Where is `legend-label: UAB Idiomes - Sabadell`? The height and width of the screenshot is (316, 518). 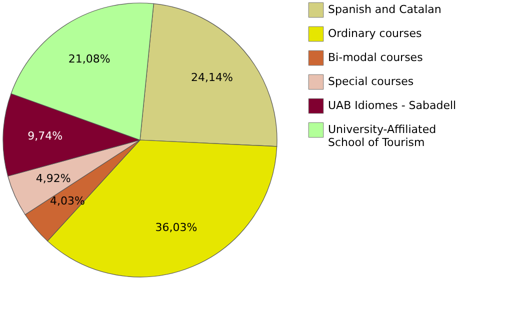
legend-label: UAB Idiomes - Sabadell is located at coordinates (392, 105).